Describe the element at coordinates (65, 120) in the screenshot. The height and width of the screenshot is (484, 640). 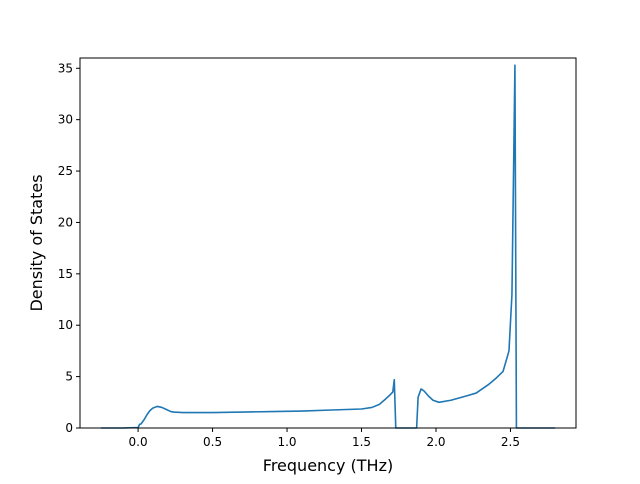
I see `y-tick-label: 30` at that location.